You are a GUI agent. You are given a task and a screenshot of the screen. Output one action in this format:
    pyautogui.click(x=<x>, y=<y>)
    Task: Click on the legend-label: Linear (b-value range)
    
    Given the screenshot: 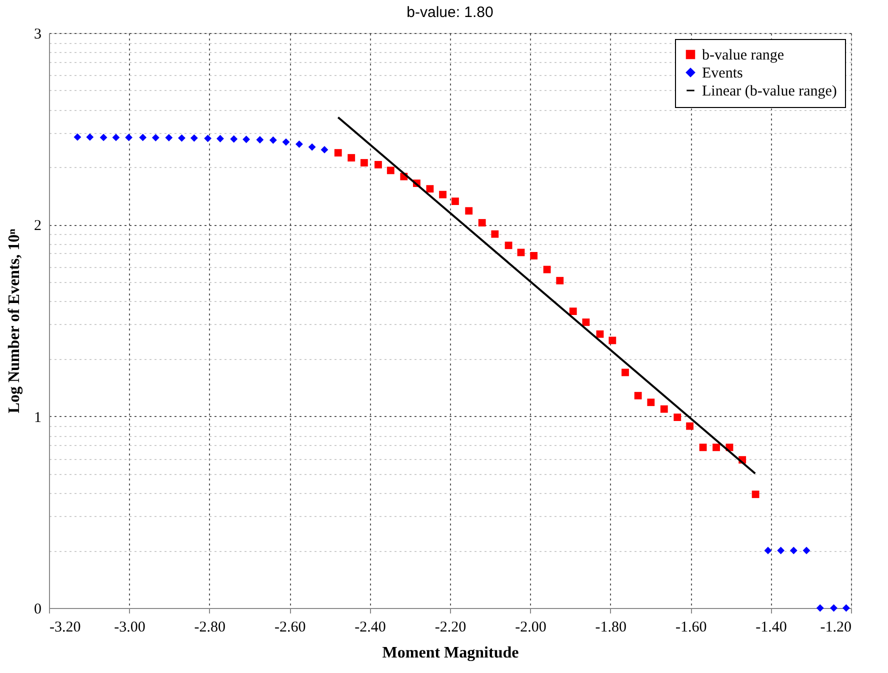 What is the action you would take?
    pyautogui.click(x=769, y=92)
    